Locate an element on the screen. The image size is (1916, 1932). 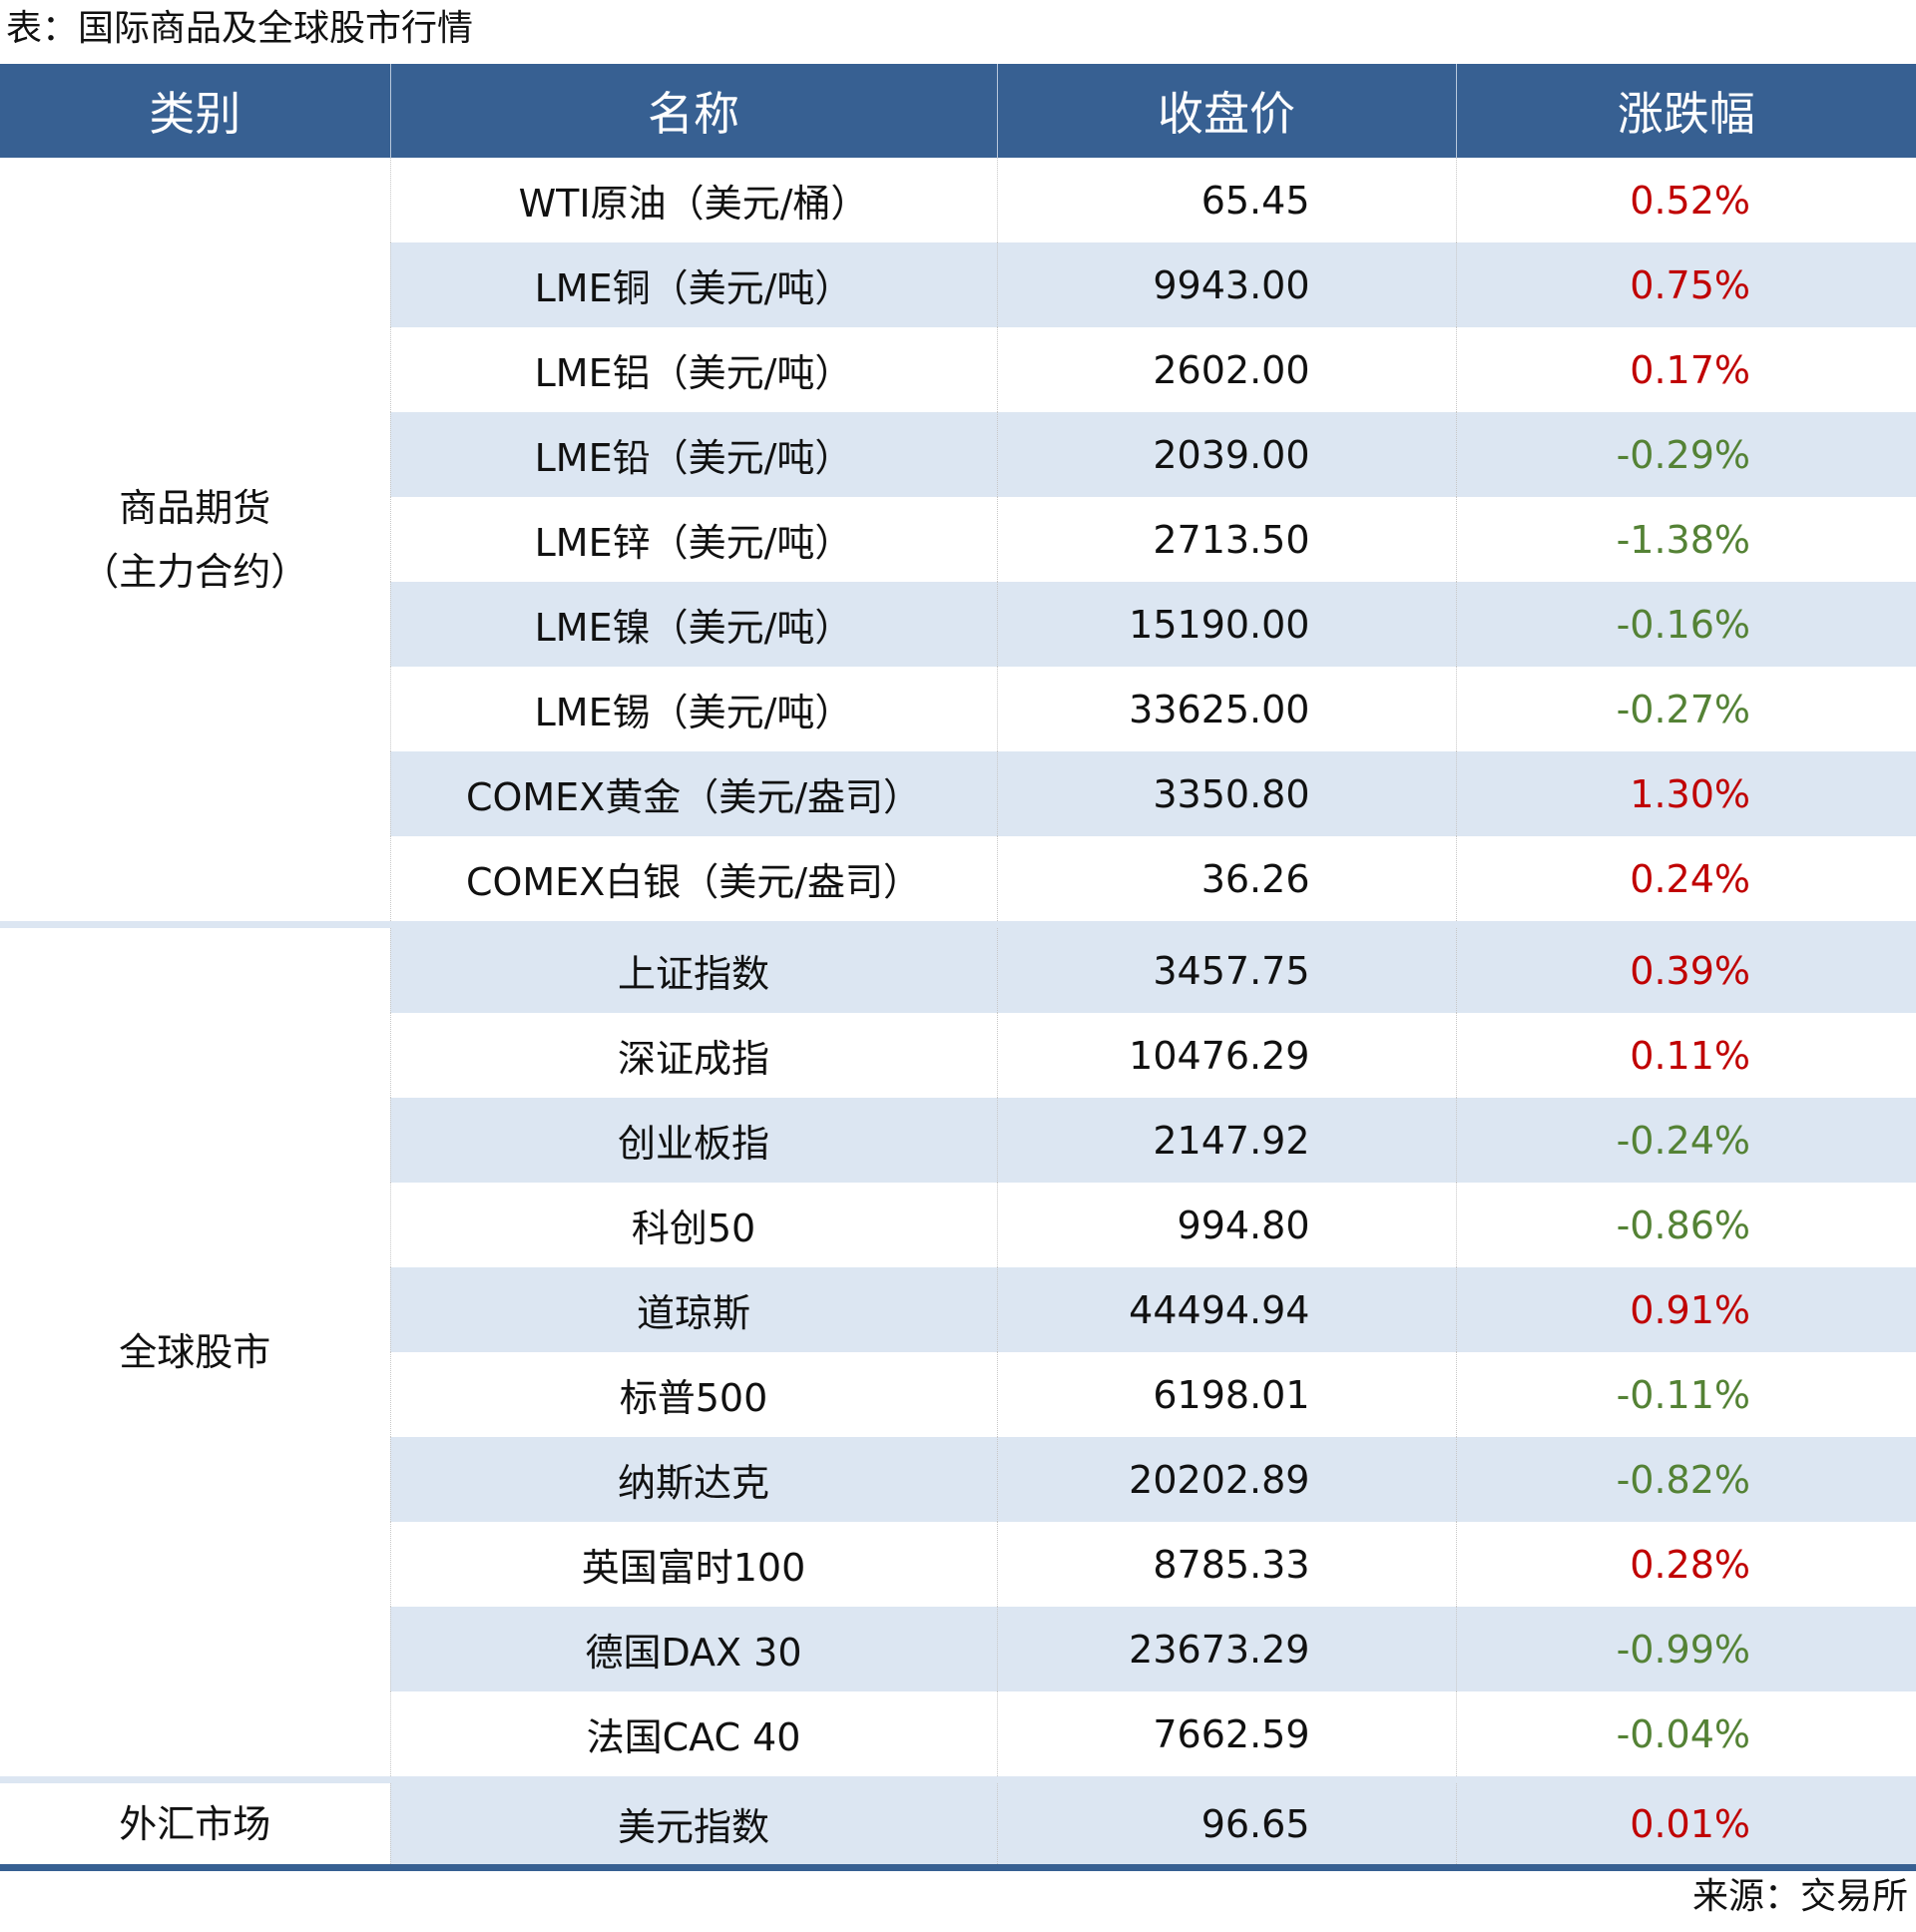
change-percent: -1.38% is located at coordinates (1685, 539).